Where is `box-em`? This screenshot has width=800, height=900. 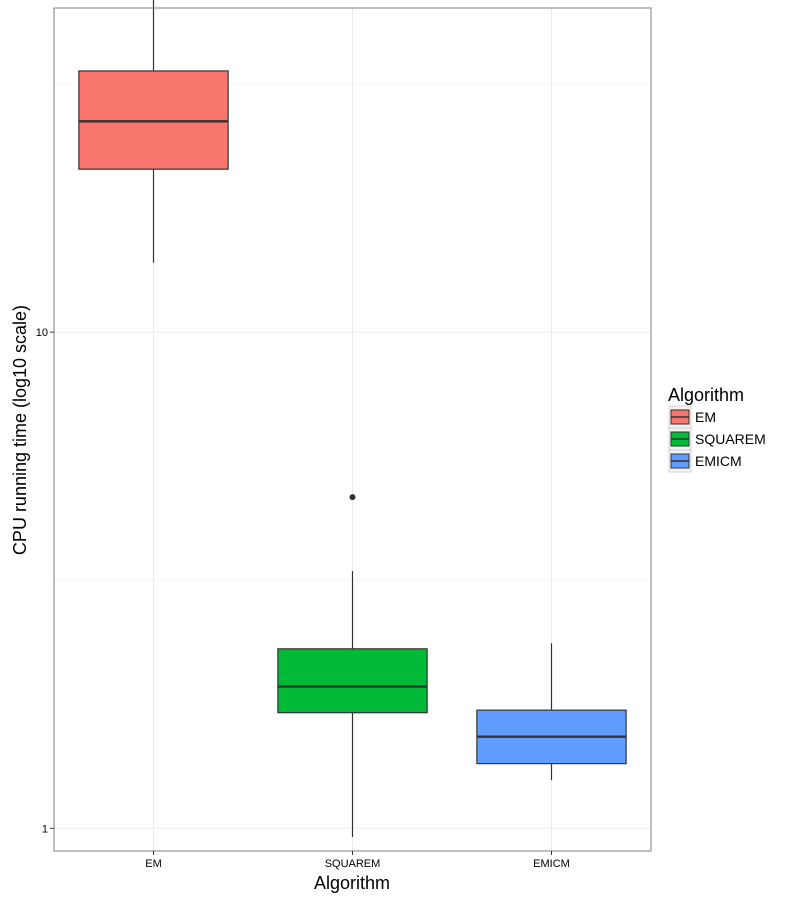 box-em is located at coordinates (153, 131).